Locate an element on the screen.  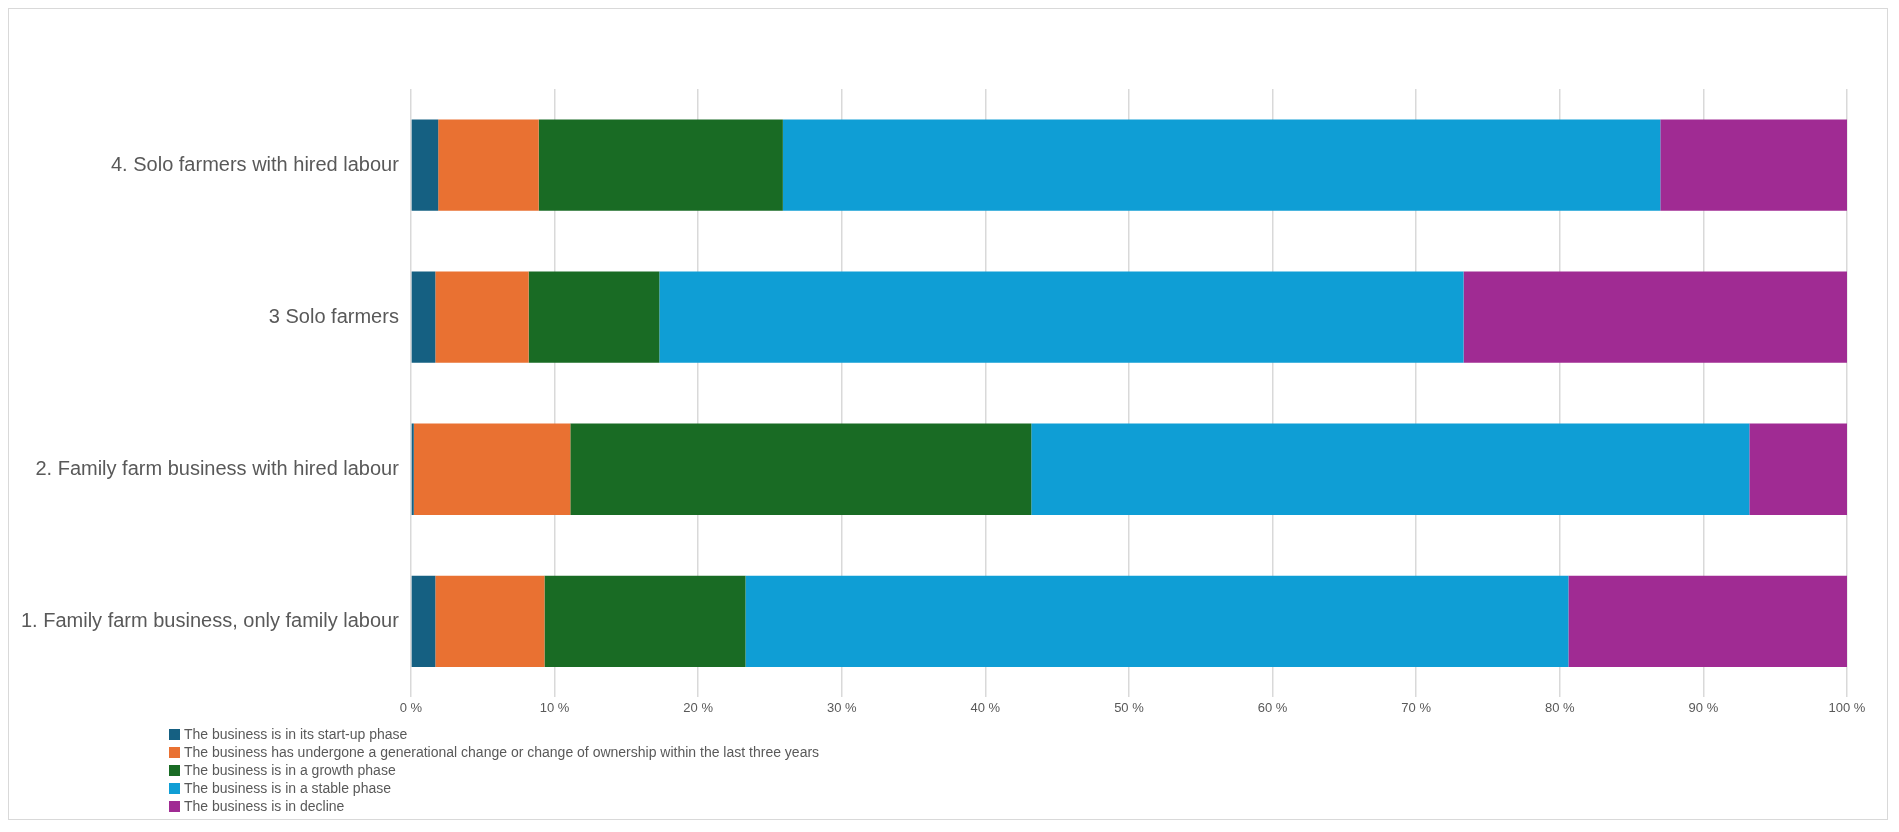
x-tick-label: 90 % is located at coordinates (1703, 707).